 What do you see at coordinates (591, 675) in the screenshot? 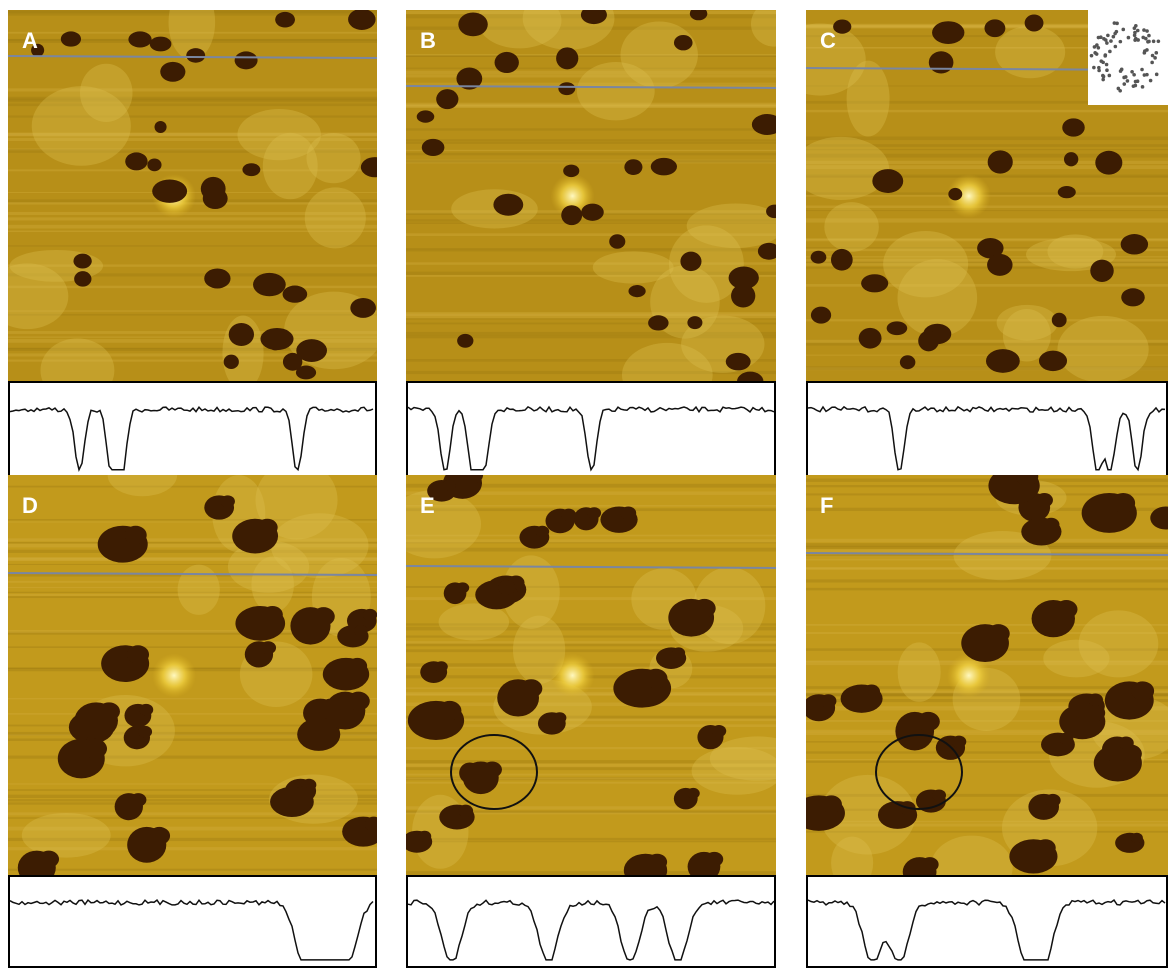
I see `stm-panel` at bounding box center [591, 675].